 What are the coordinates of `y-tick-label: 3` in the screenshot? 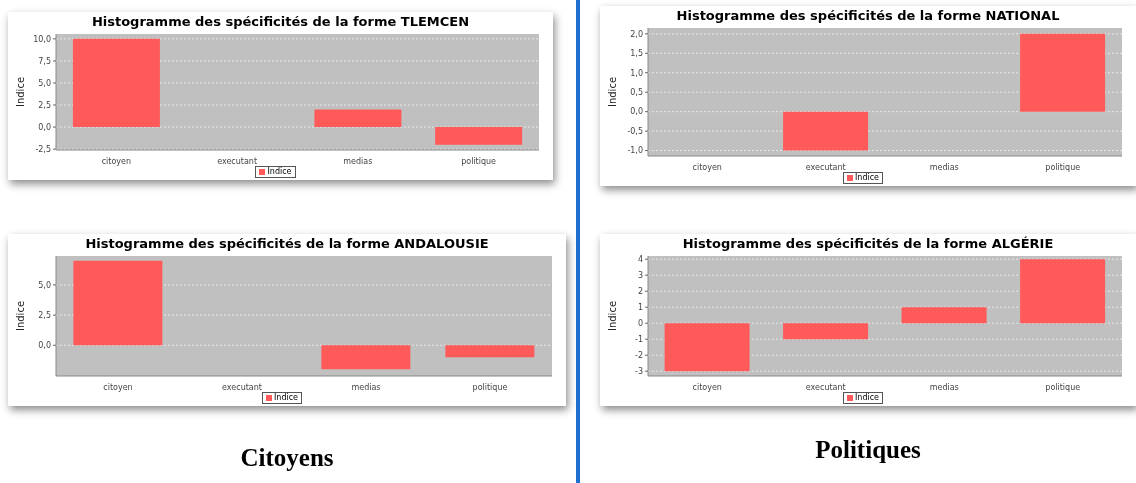 It's located at (640, 276).